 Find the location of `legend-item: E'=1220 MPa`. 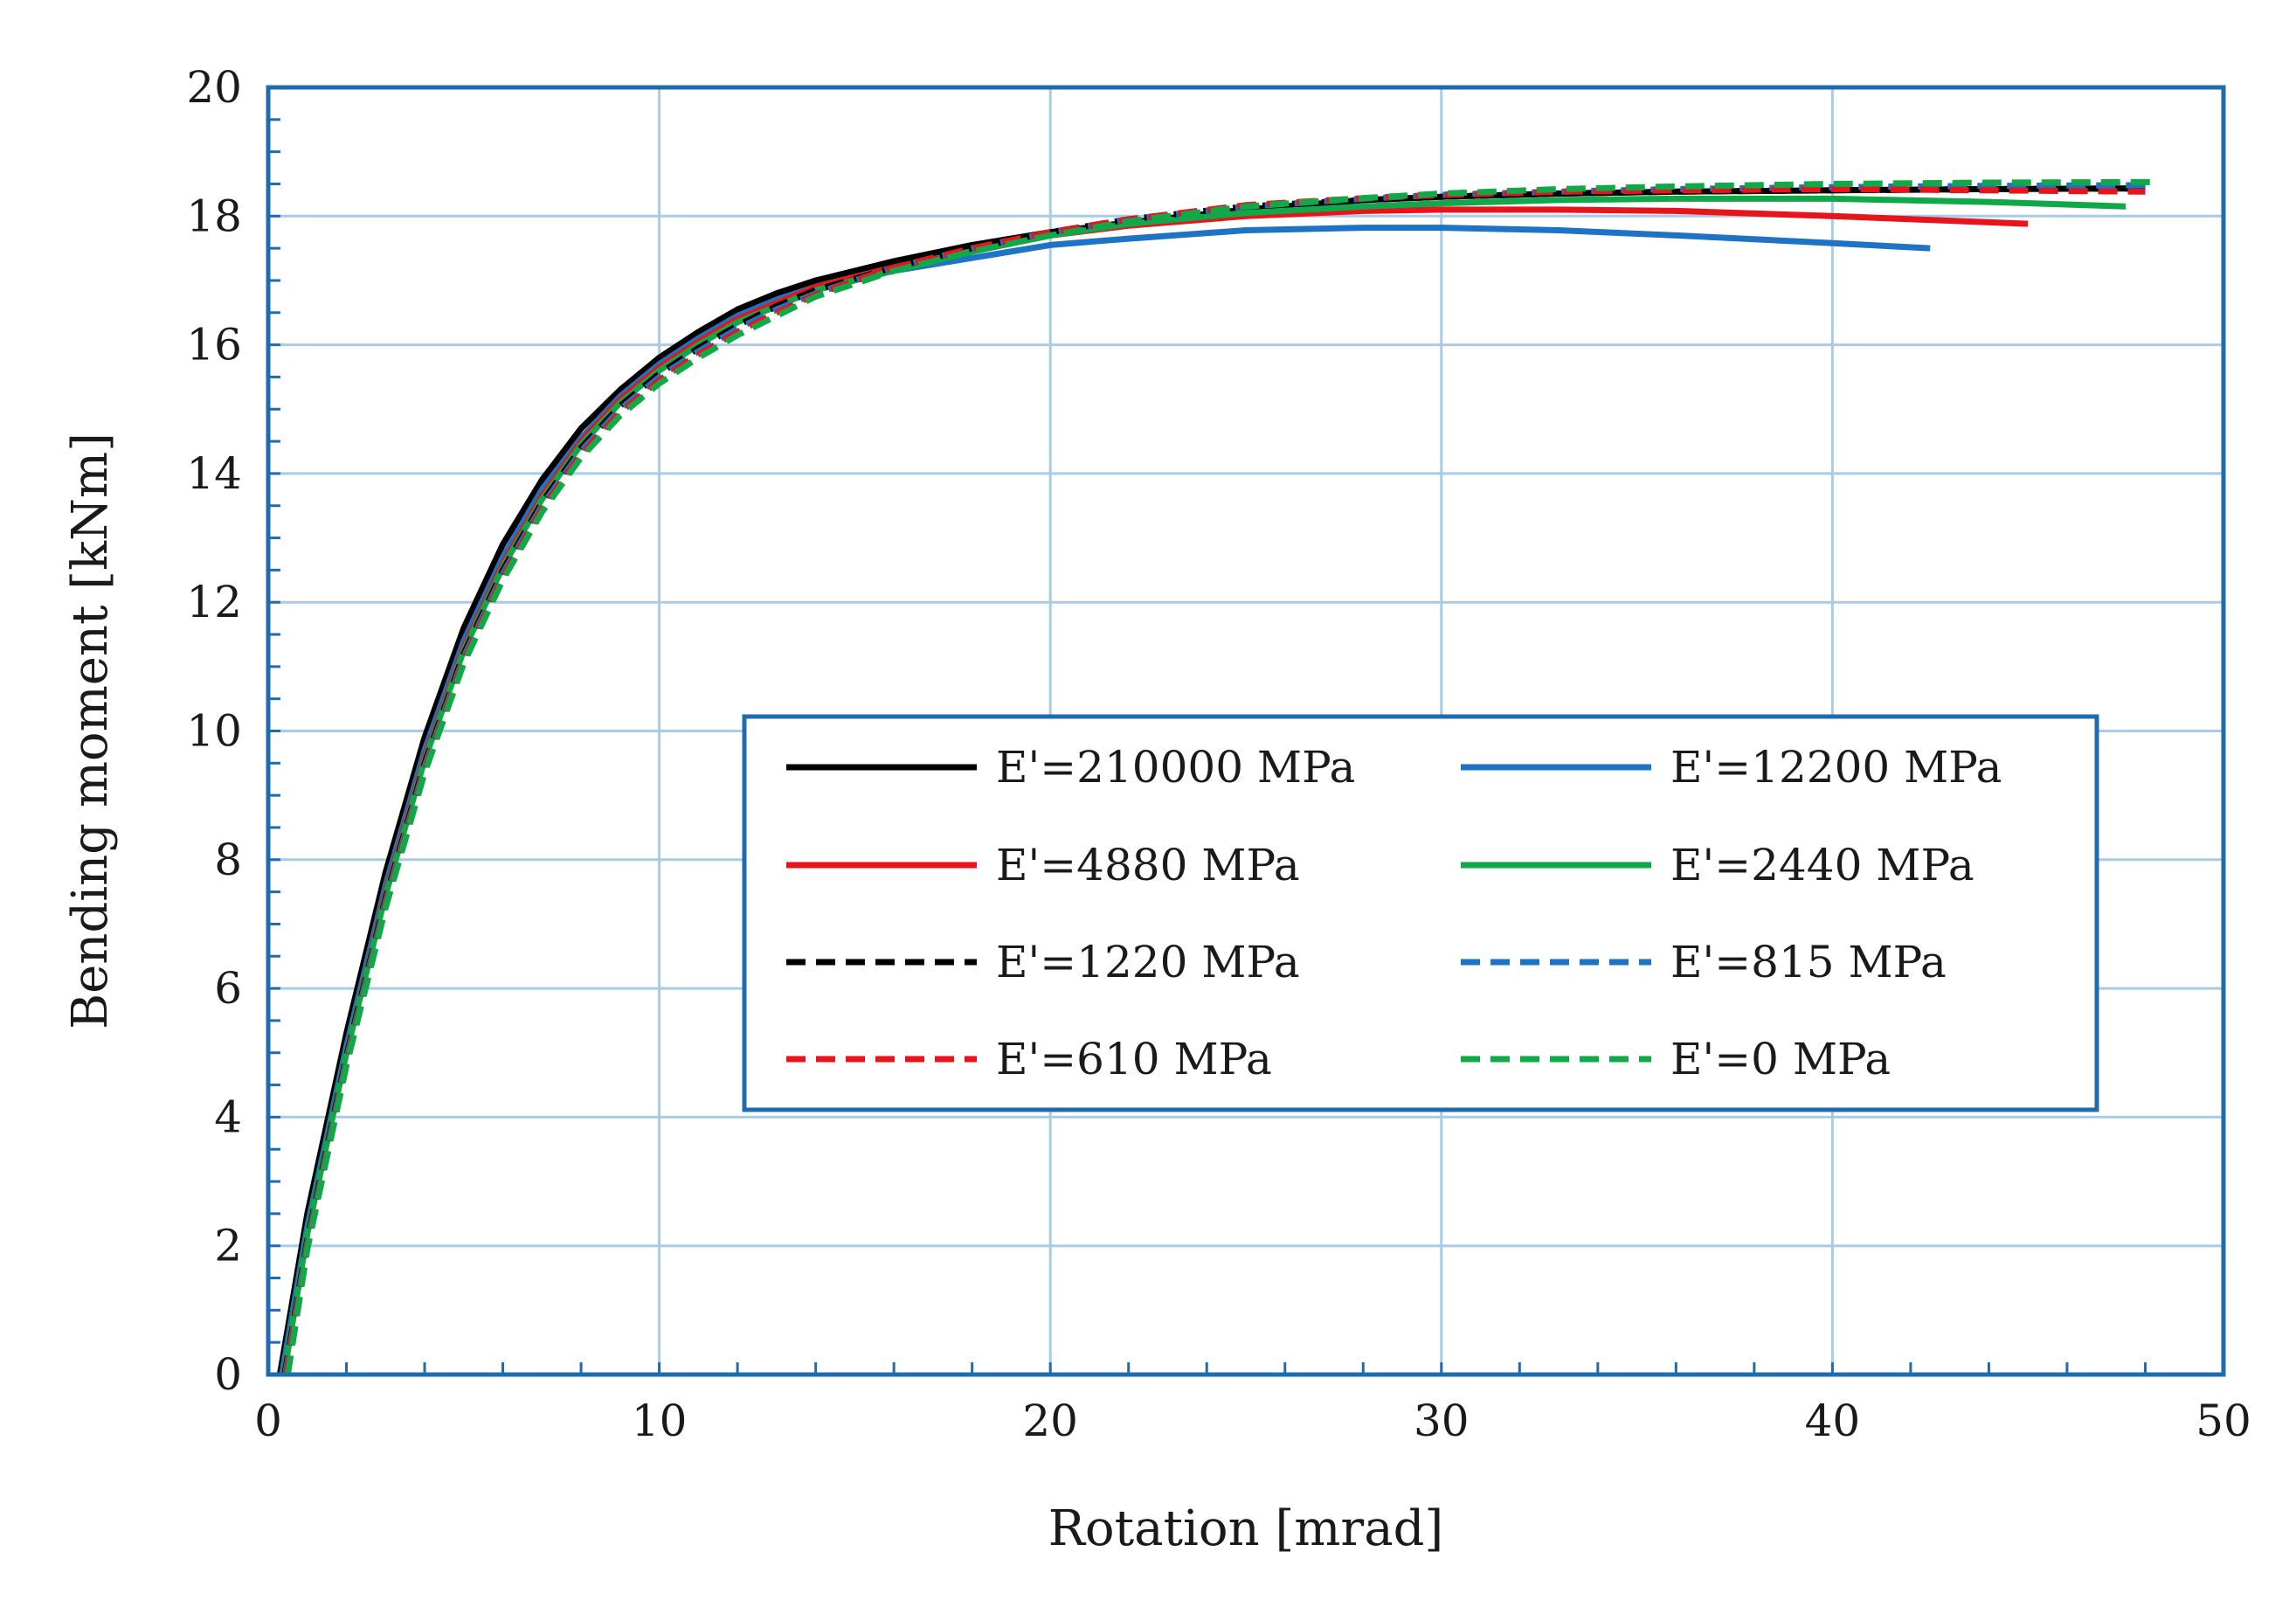

legend-item: E'=1220 MPa is located at coordinates (1043, 962).